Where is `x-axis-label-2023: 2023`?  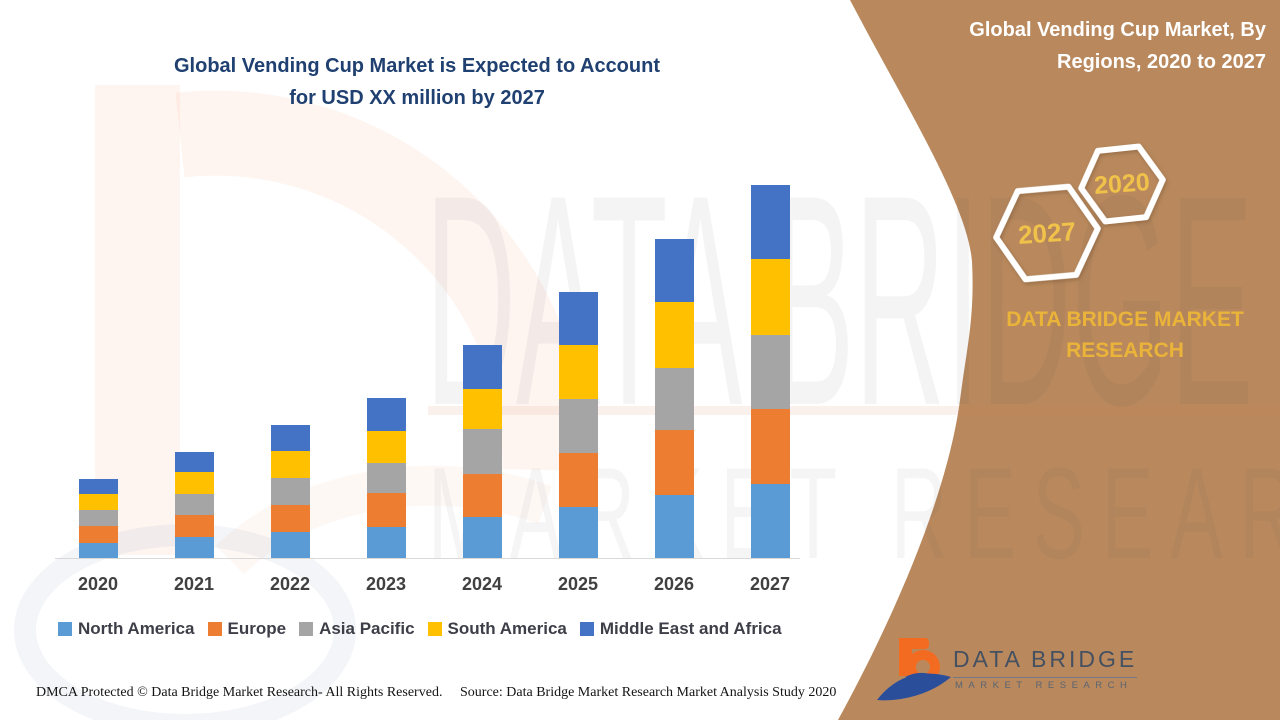 x-axis-label-2023: 2023 is located at coordinates (386, 584).